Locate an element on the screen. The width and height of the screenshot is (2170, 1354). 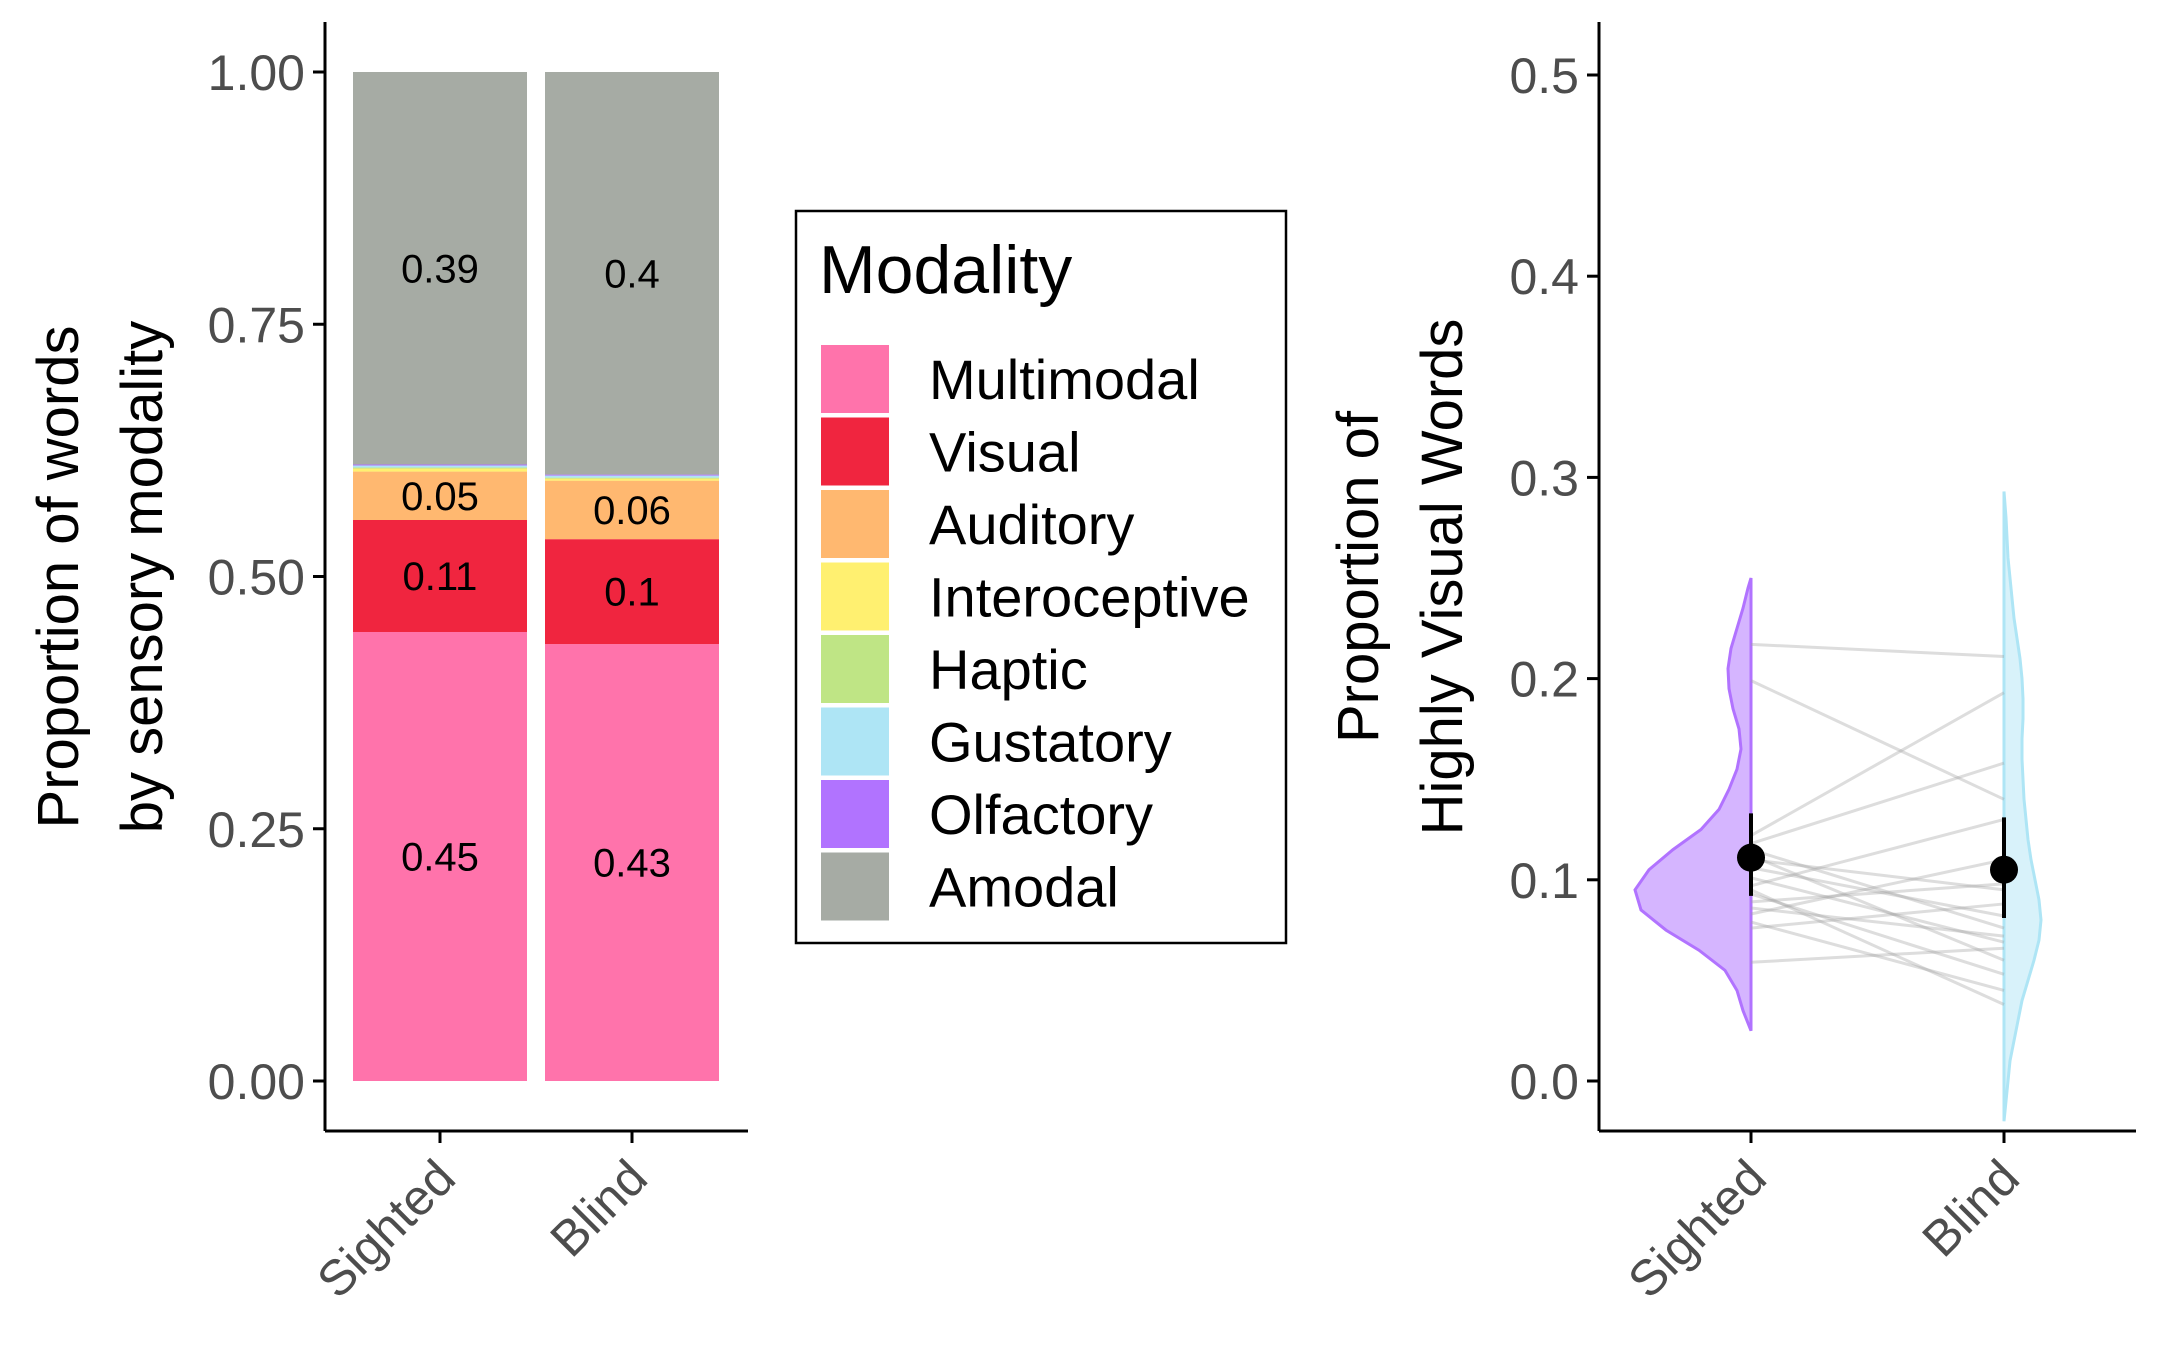
bar-label: 0.43 is located at coordinates (632, 864).